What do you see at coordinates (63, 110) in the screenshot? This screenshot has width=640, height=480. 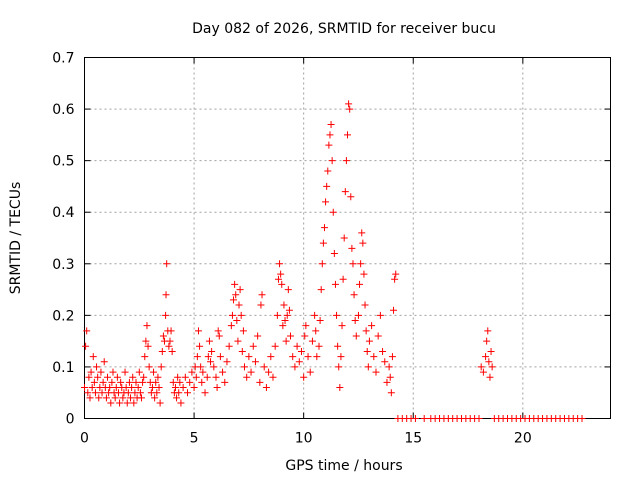 I see `y-tick-label: 0.6` at bounding box center [63, 110].